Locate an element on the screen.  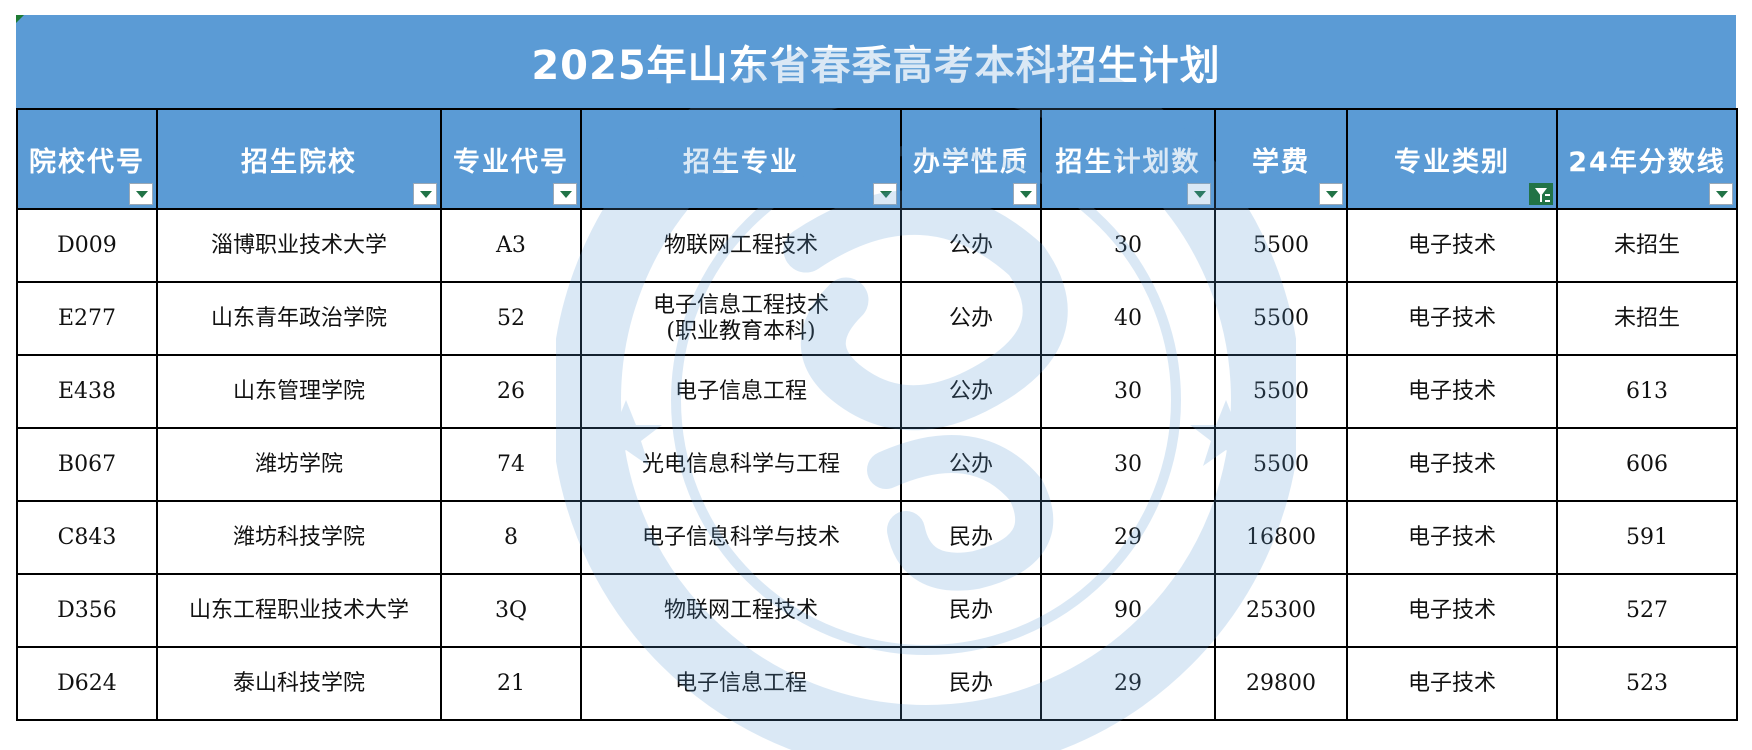
school-code-cell: E277 is located at coordinates (87, 318).